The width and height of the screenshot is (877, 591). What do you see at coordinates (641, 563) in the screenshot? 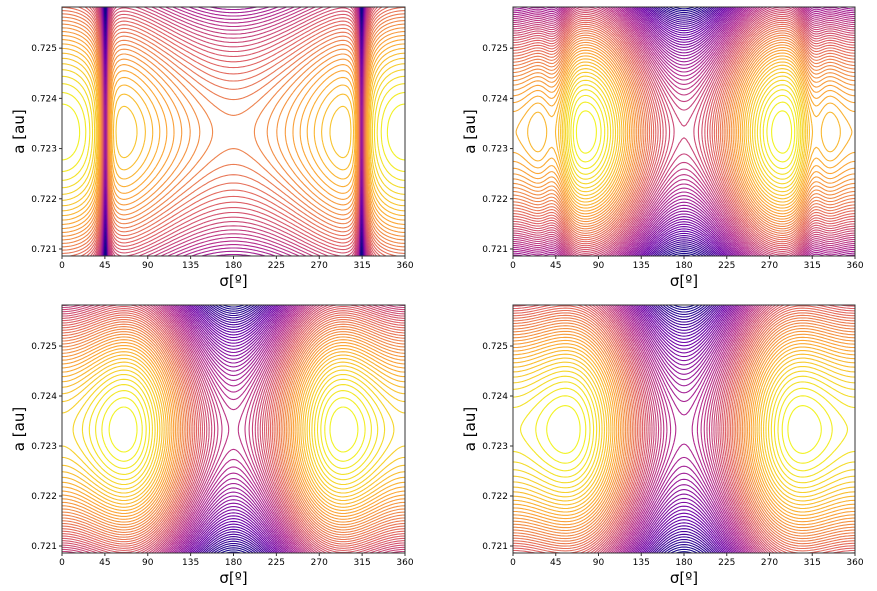
I see `x-tick-label: 135` at bounding box center [641, 563].